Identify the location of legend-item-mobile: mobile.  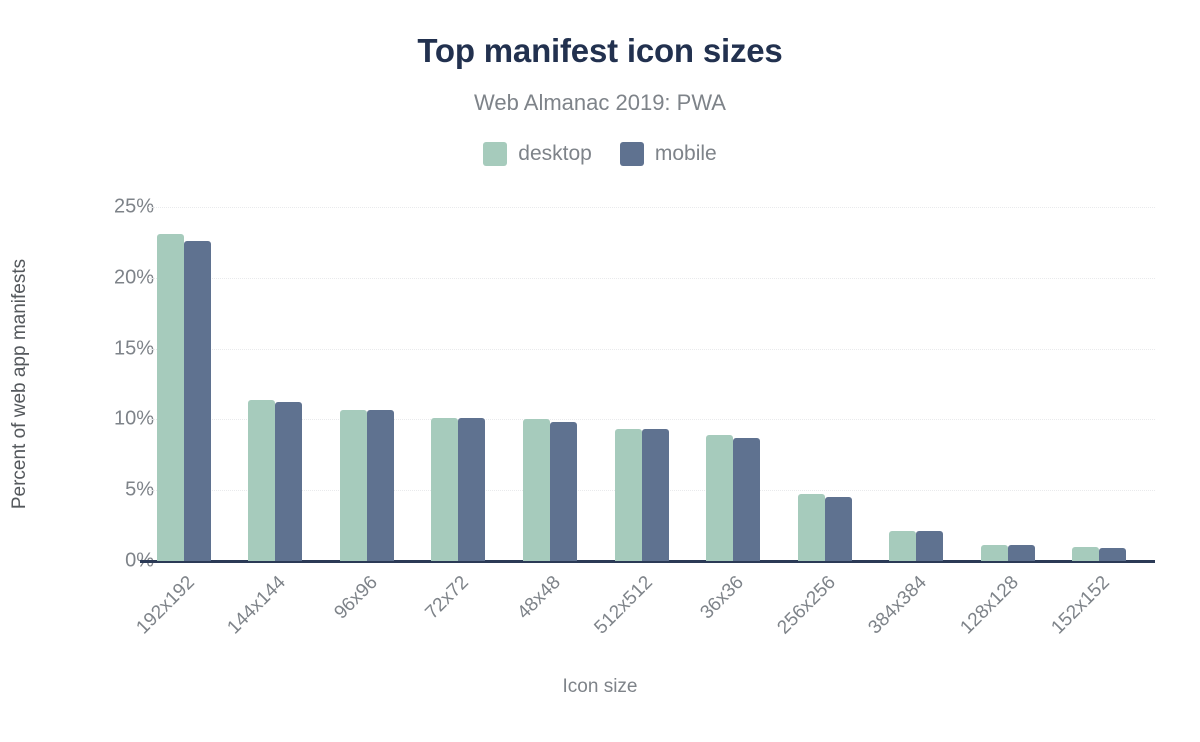
(668, 154).